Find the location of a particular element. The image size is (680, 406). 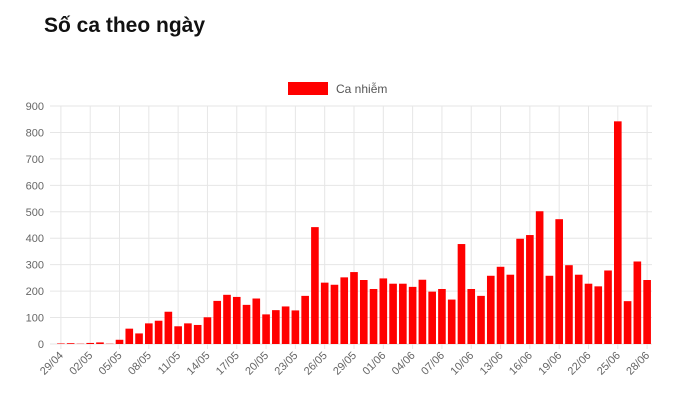

x-tick-label: 20/05 is located at coordinates (257, 364).